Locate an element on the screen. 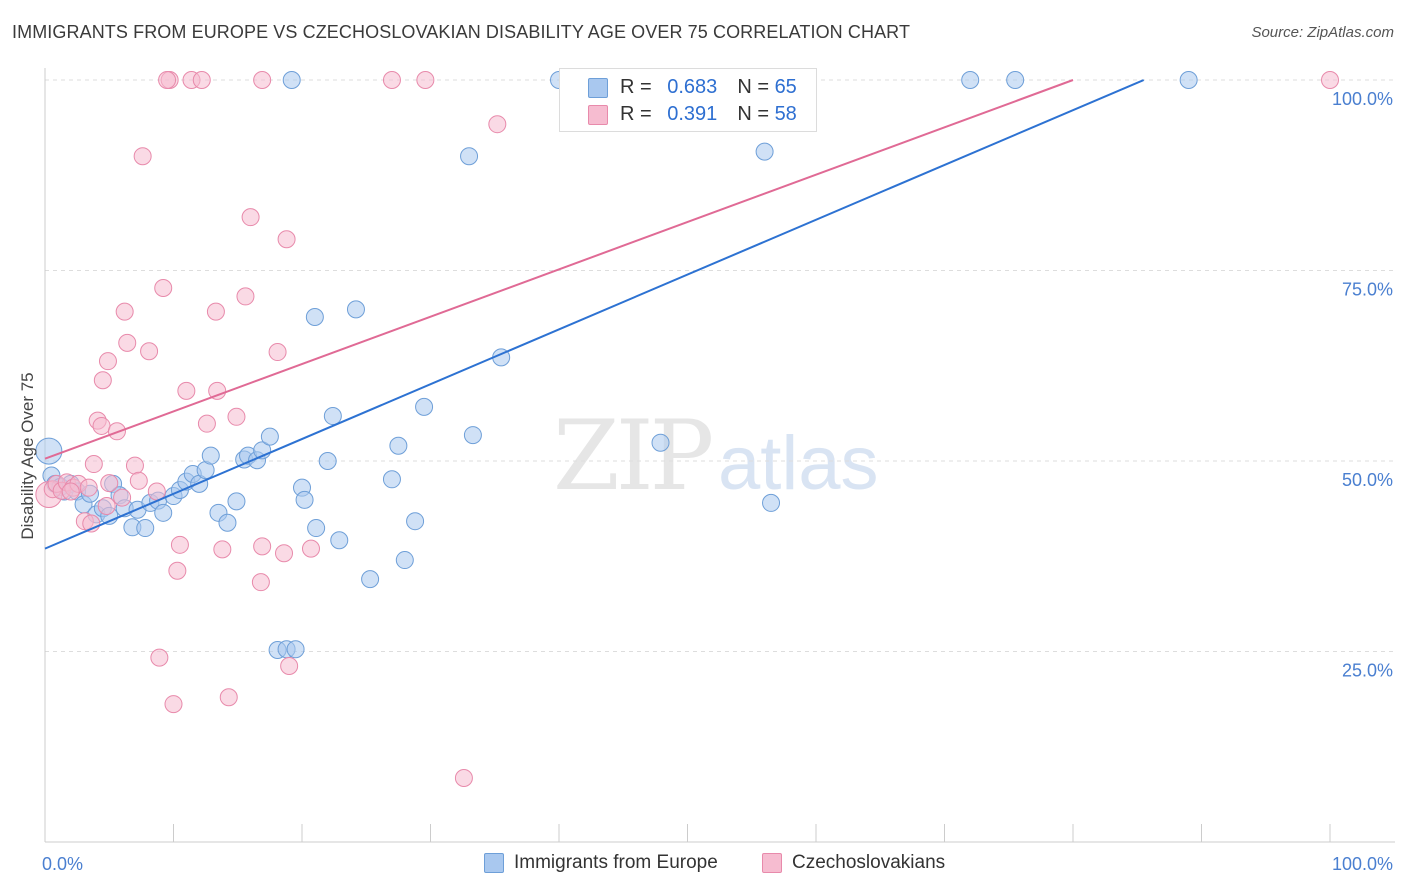  n-value: 58 is located at coordinates (785, 113).